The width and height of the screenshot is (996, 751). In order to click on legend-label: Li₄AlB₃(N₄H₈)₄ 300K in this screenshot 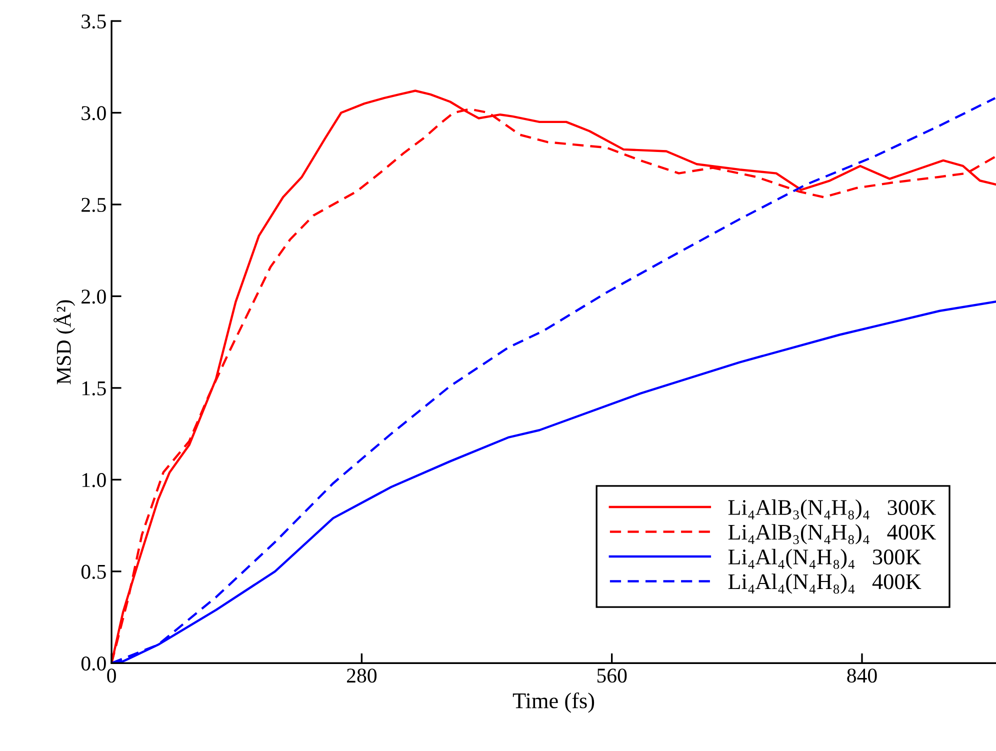, I will do `click(832, 509)`.